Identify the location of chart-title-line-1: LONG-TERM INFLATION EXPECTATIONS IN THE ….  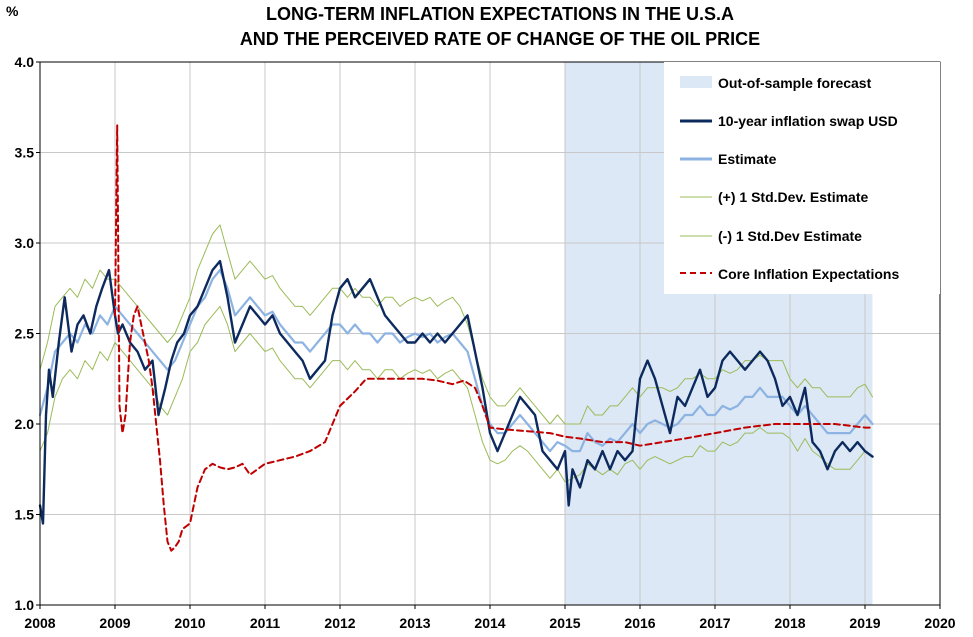
(500, 14).